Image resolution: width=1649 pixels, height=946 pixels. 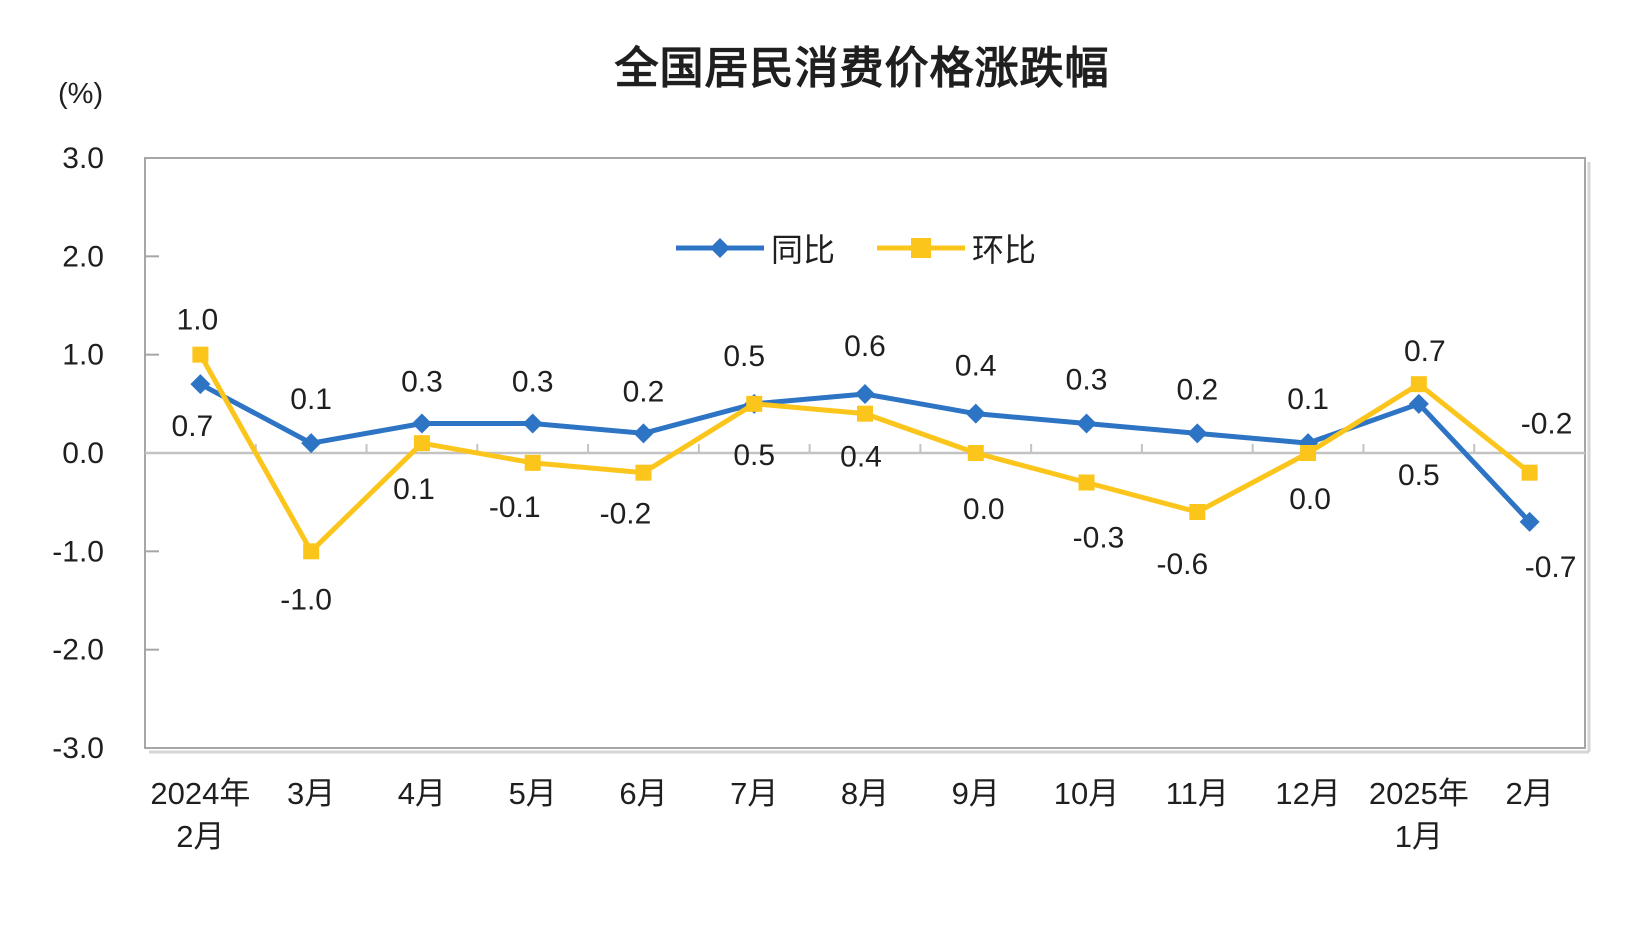 I want to click on data-label-同比: 0.4, so click(x=976, y=366).